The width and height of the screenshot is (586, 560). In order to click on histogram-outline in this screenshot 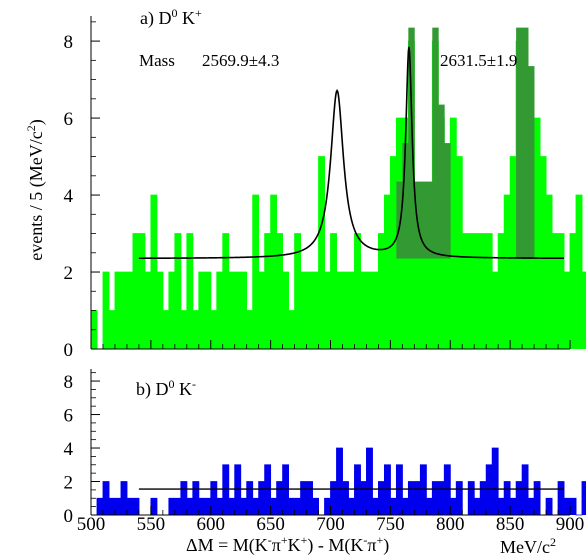, I will do `click(338, 481)`.